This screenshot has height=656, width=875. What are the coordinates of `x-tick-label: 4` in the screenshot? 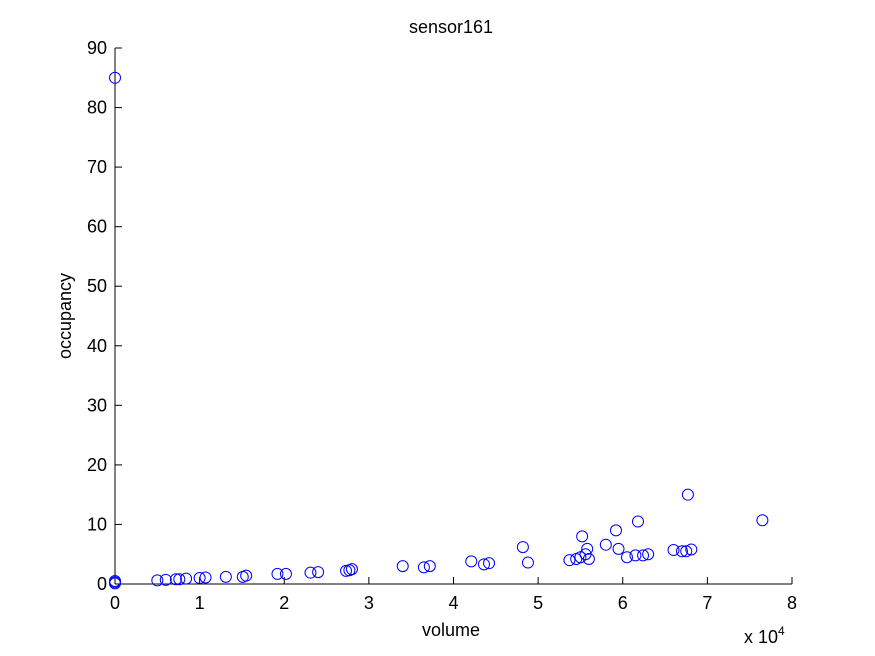 It's located at (453, 603).